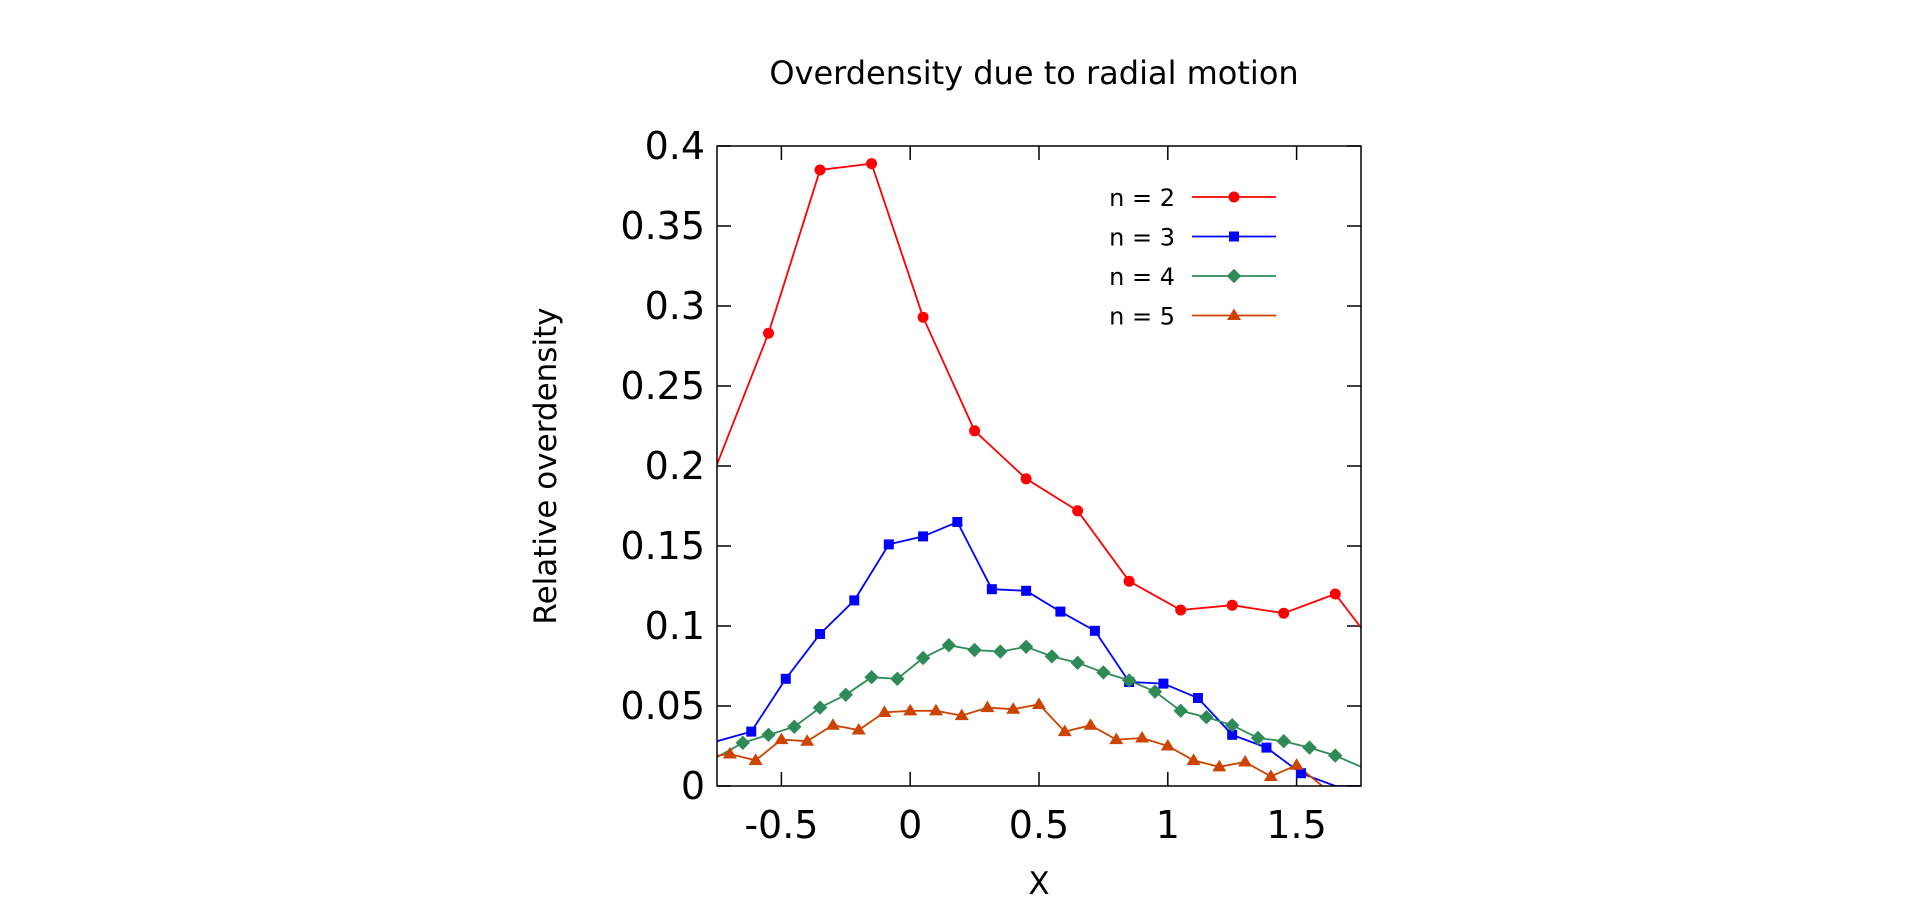  What do you see at coordinates (1142, 238) in the screenshot?
I see `legend-label: n = 3` at bounding box center [1142, 238].